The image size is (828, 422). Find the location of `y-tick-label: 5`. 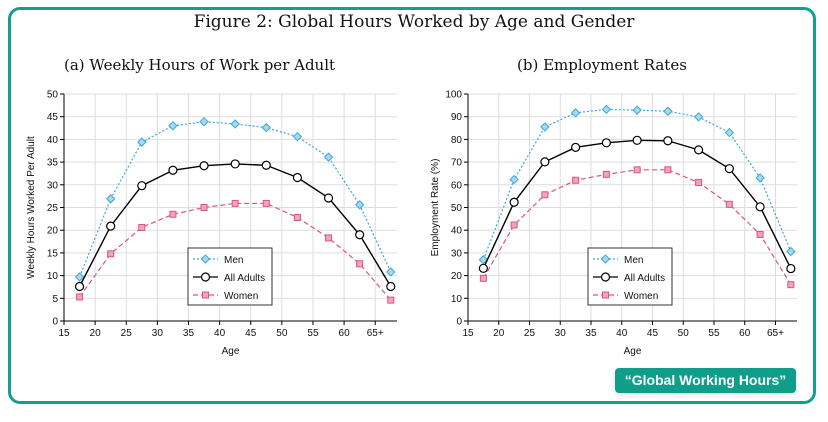

y-tick-label: 5 is located at coordinates (55, 299).